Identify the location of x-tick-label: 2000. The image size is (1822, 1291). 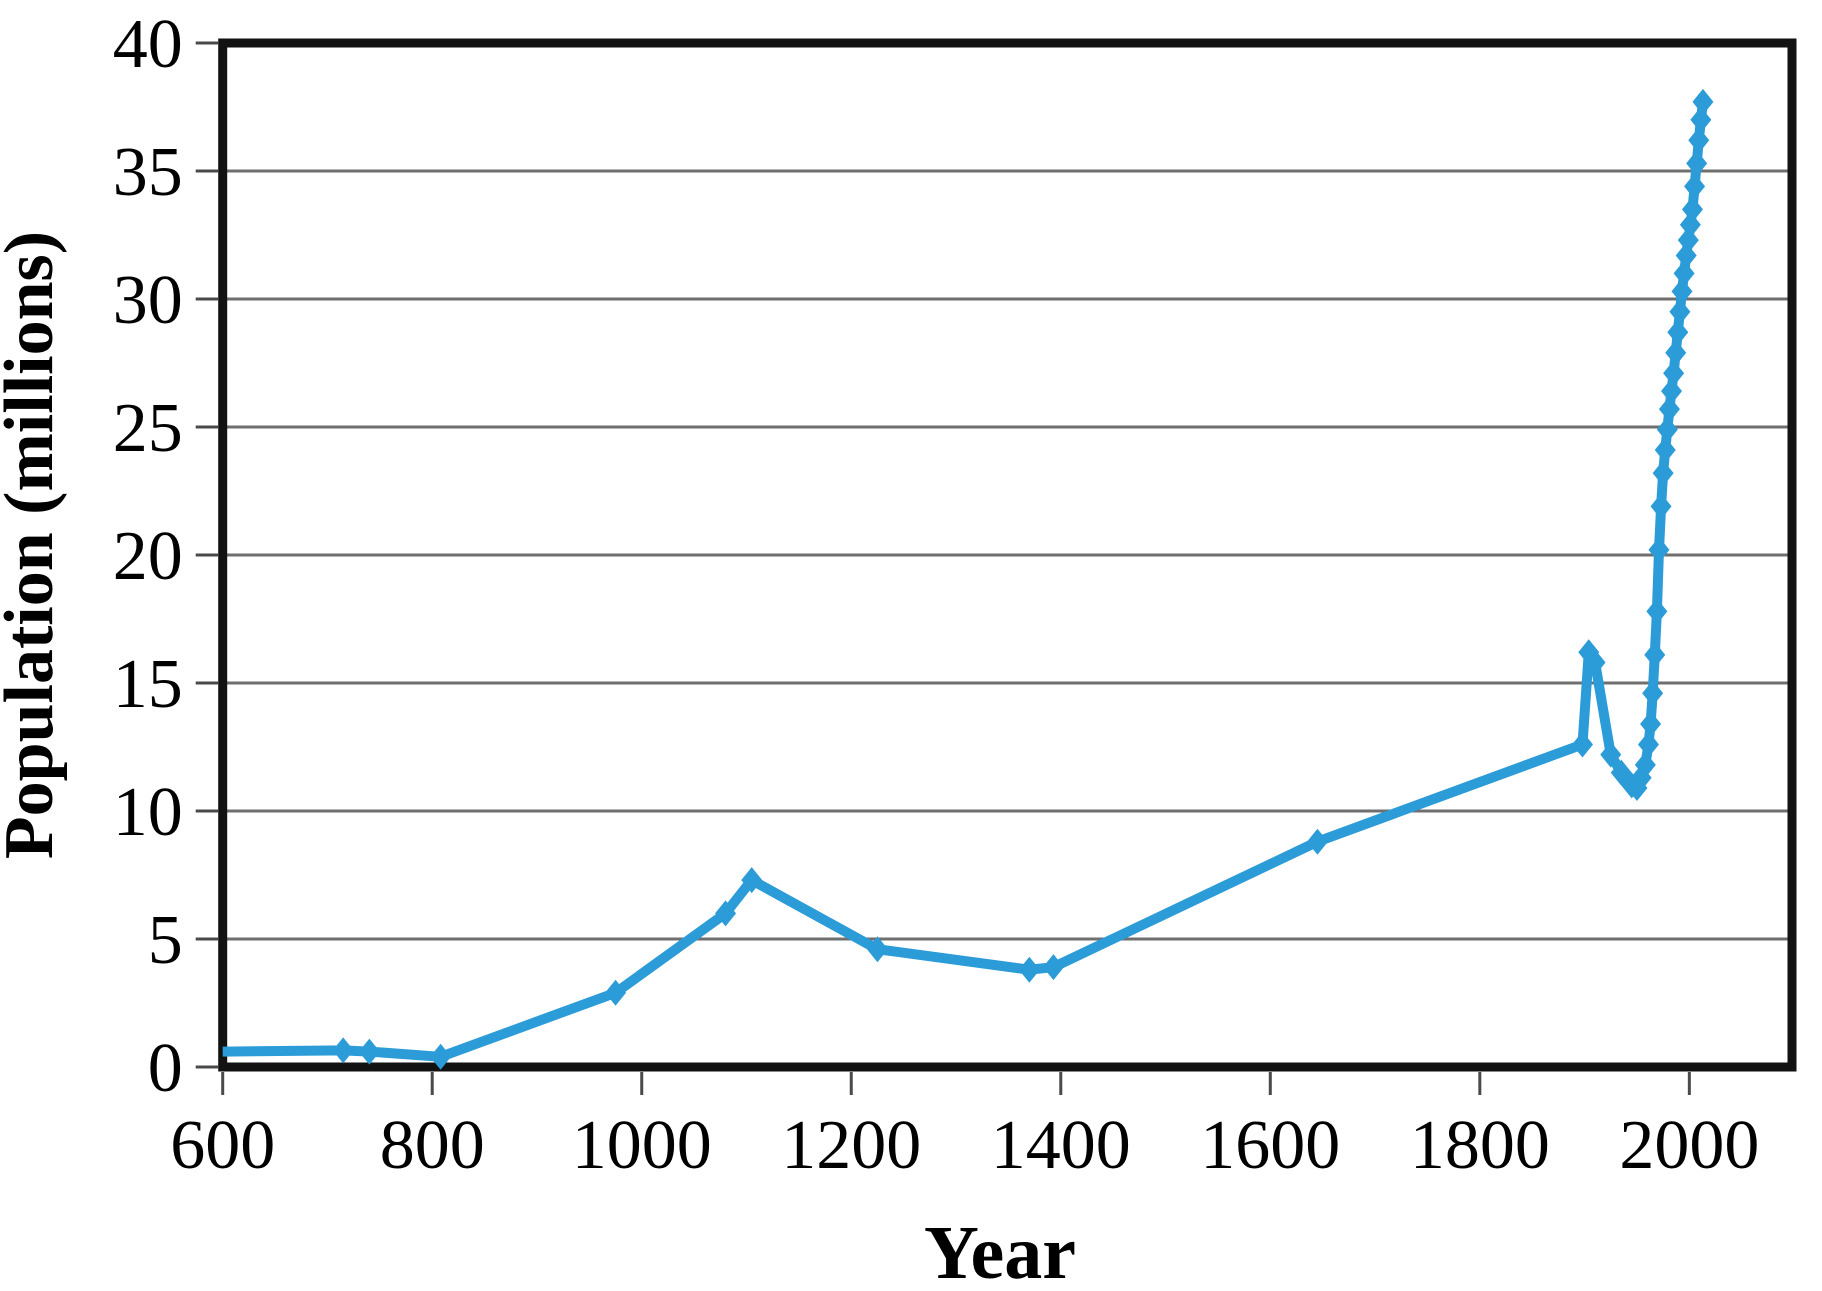
(1689, 1145).